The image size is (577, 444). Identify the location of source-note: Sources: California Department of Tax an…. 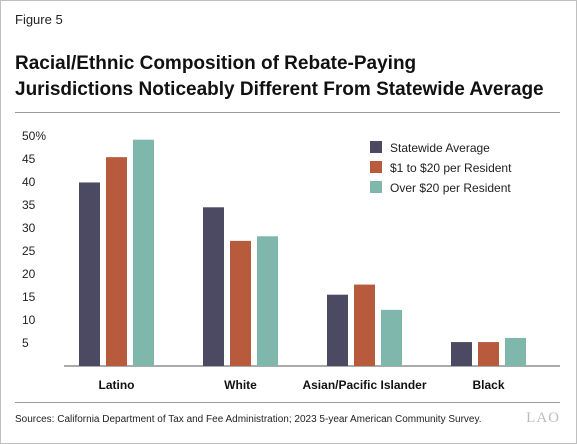
(248, 419).